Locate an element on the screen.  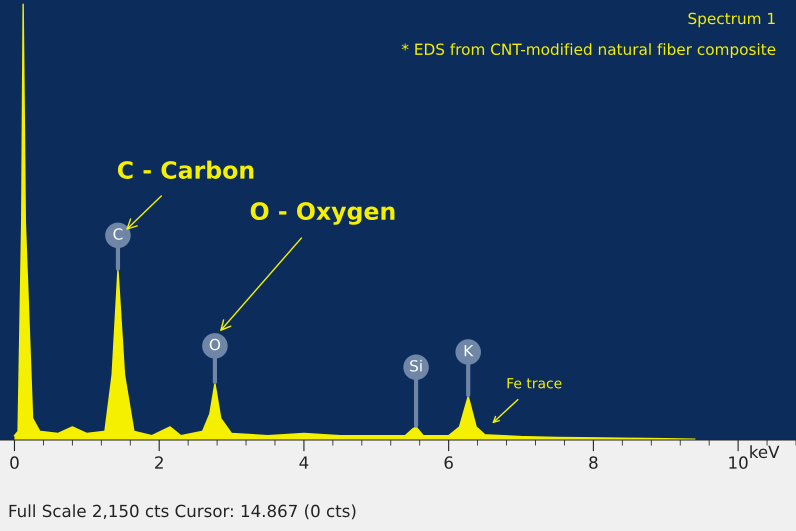
x-tick-label: 6 is located at coordinates (448, 462).